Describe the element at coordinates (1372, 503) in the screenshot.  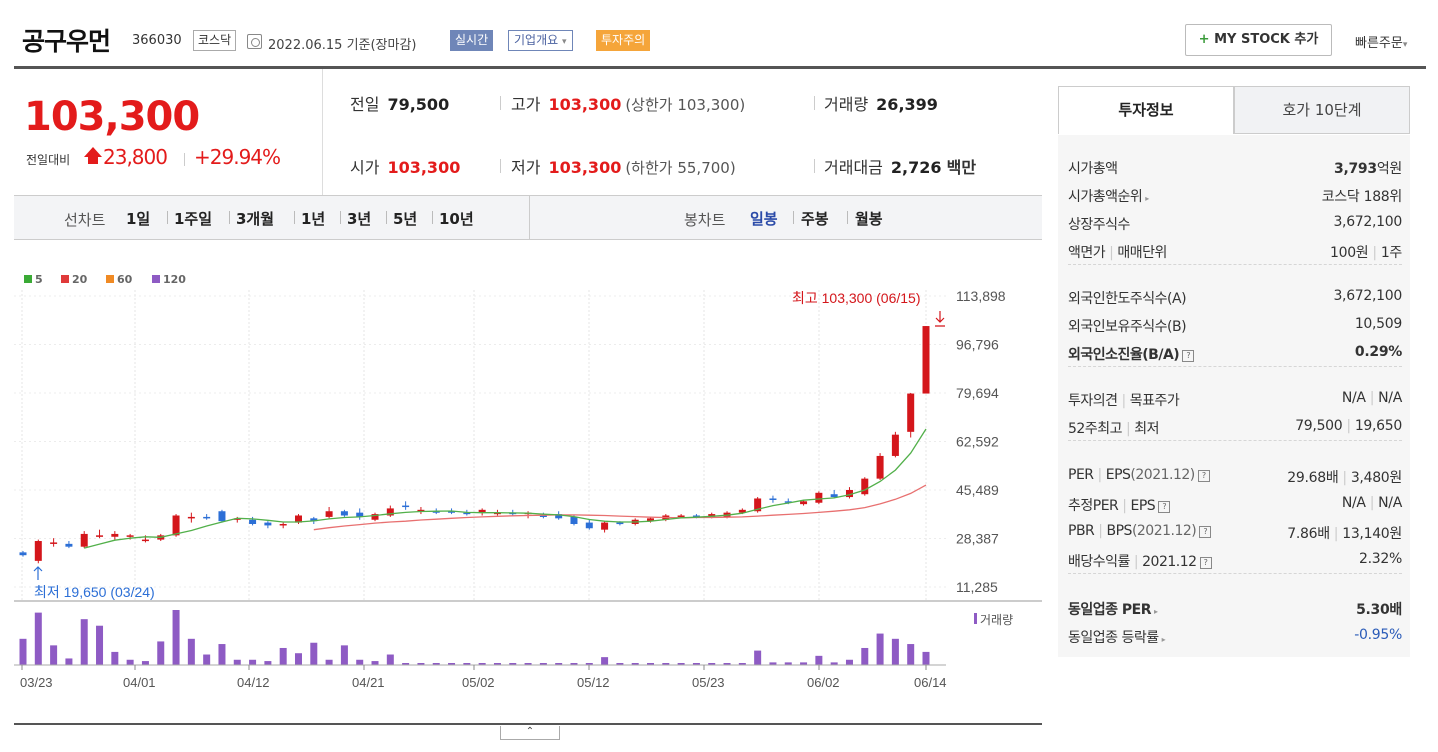
I see `info-value: N/A | N/A` at that location.